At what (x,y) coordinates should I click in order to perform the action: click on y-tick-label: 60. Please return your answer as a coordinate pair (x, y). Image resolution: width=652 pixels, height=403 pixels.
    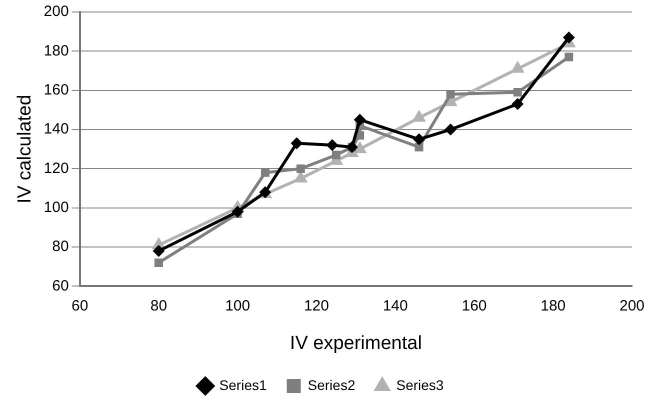
    Looking at the image, I should click on (60, 285).